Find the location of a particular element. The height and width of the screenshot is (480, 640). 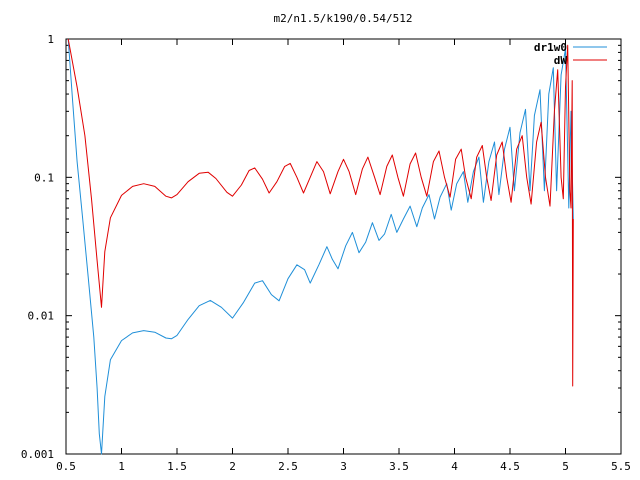

legend-label: dr1w0 is located at coordinates (550, 47).